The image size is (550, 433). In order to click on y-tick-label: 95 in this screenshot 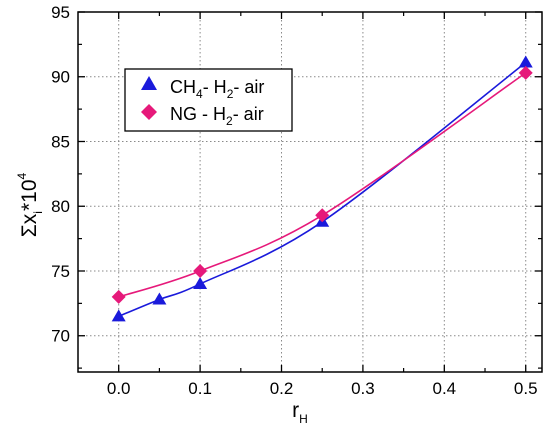, I will do `click(60, 12)`.